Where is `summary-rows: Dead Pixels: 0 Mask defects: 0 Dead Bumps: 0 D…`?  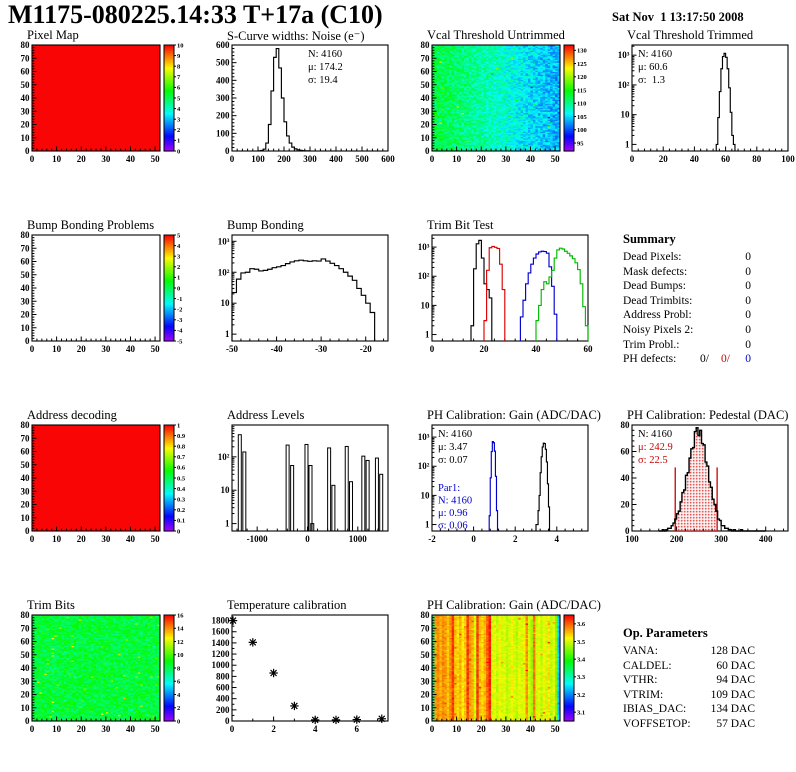
summary-rows: Dead Pixels: 0 Mask defects: 0 Dead Bumps: 0 D… is located at coordinates (687, 308).